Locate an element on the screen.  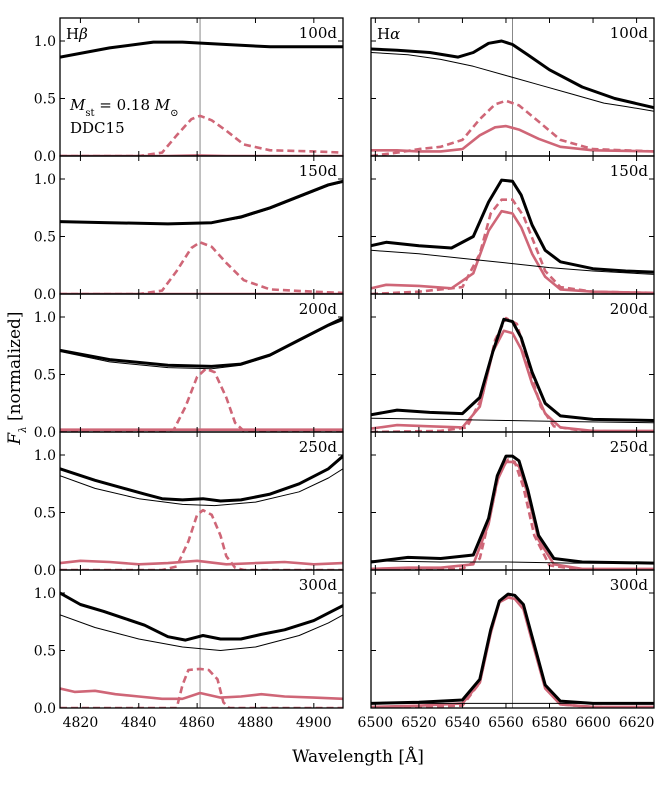
x-tick-label: 6600 is located at coordinates (593, 723).